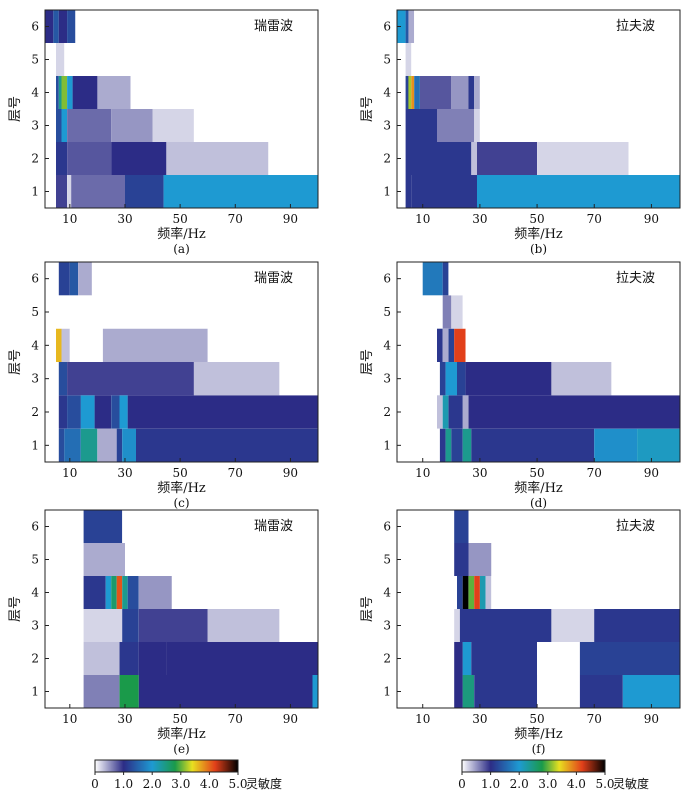 The height and width of the screenshot is (797, 700). What do you see at coordinates (547, 784) in the screenshot?
I see `colorbar-tick-label: 3.0` at bounding box center [547, 784].